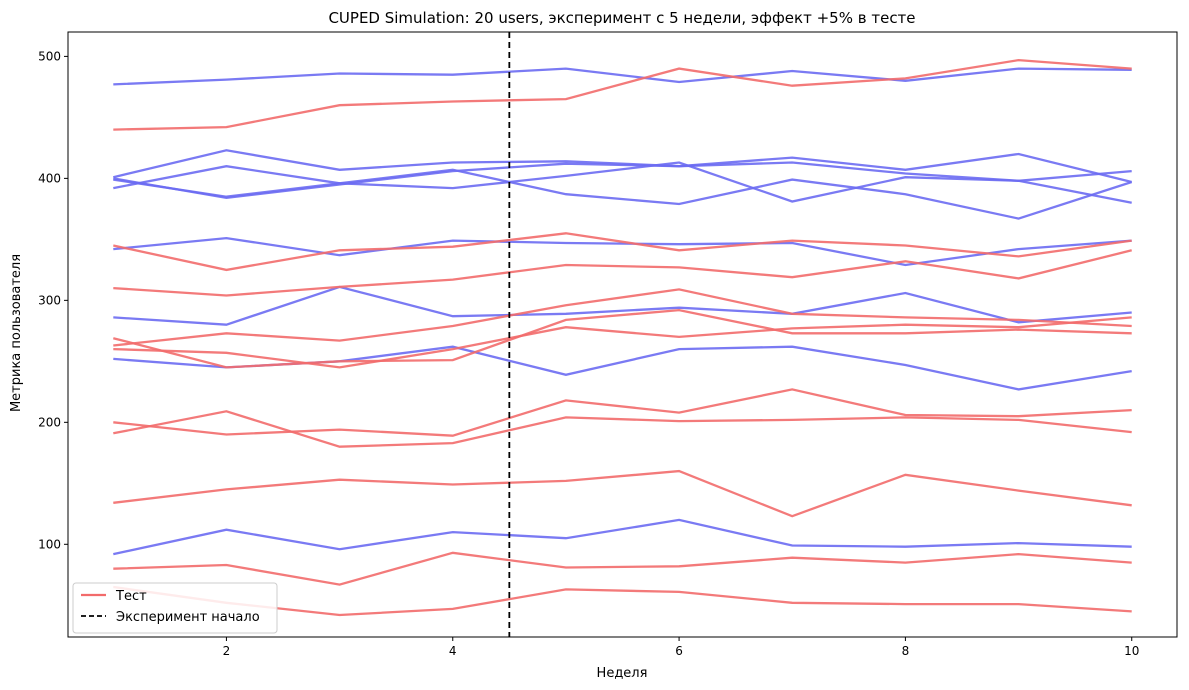  I want to click on legend: Тест Эксперимент начало, so click(175, 608).